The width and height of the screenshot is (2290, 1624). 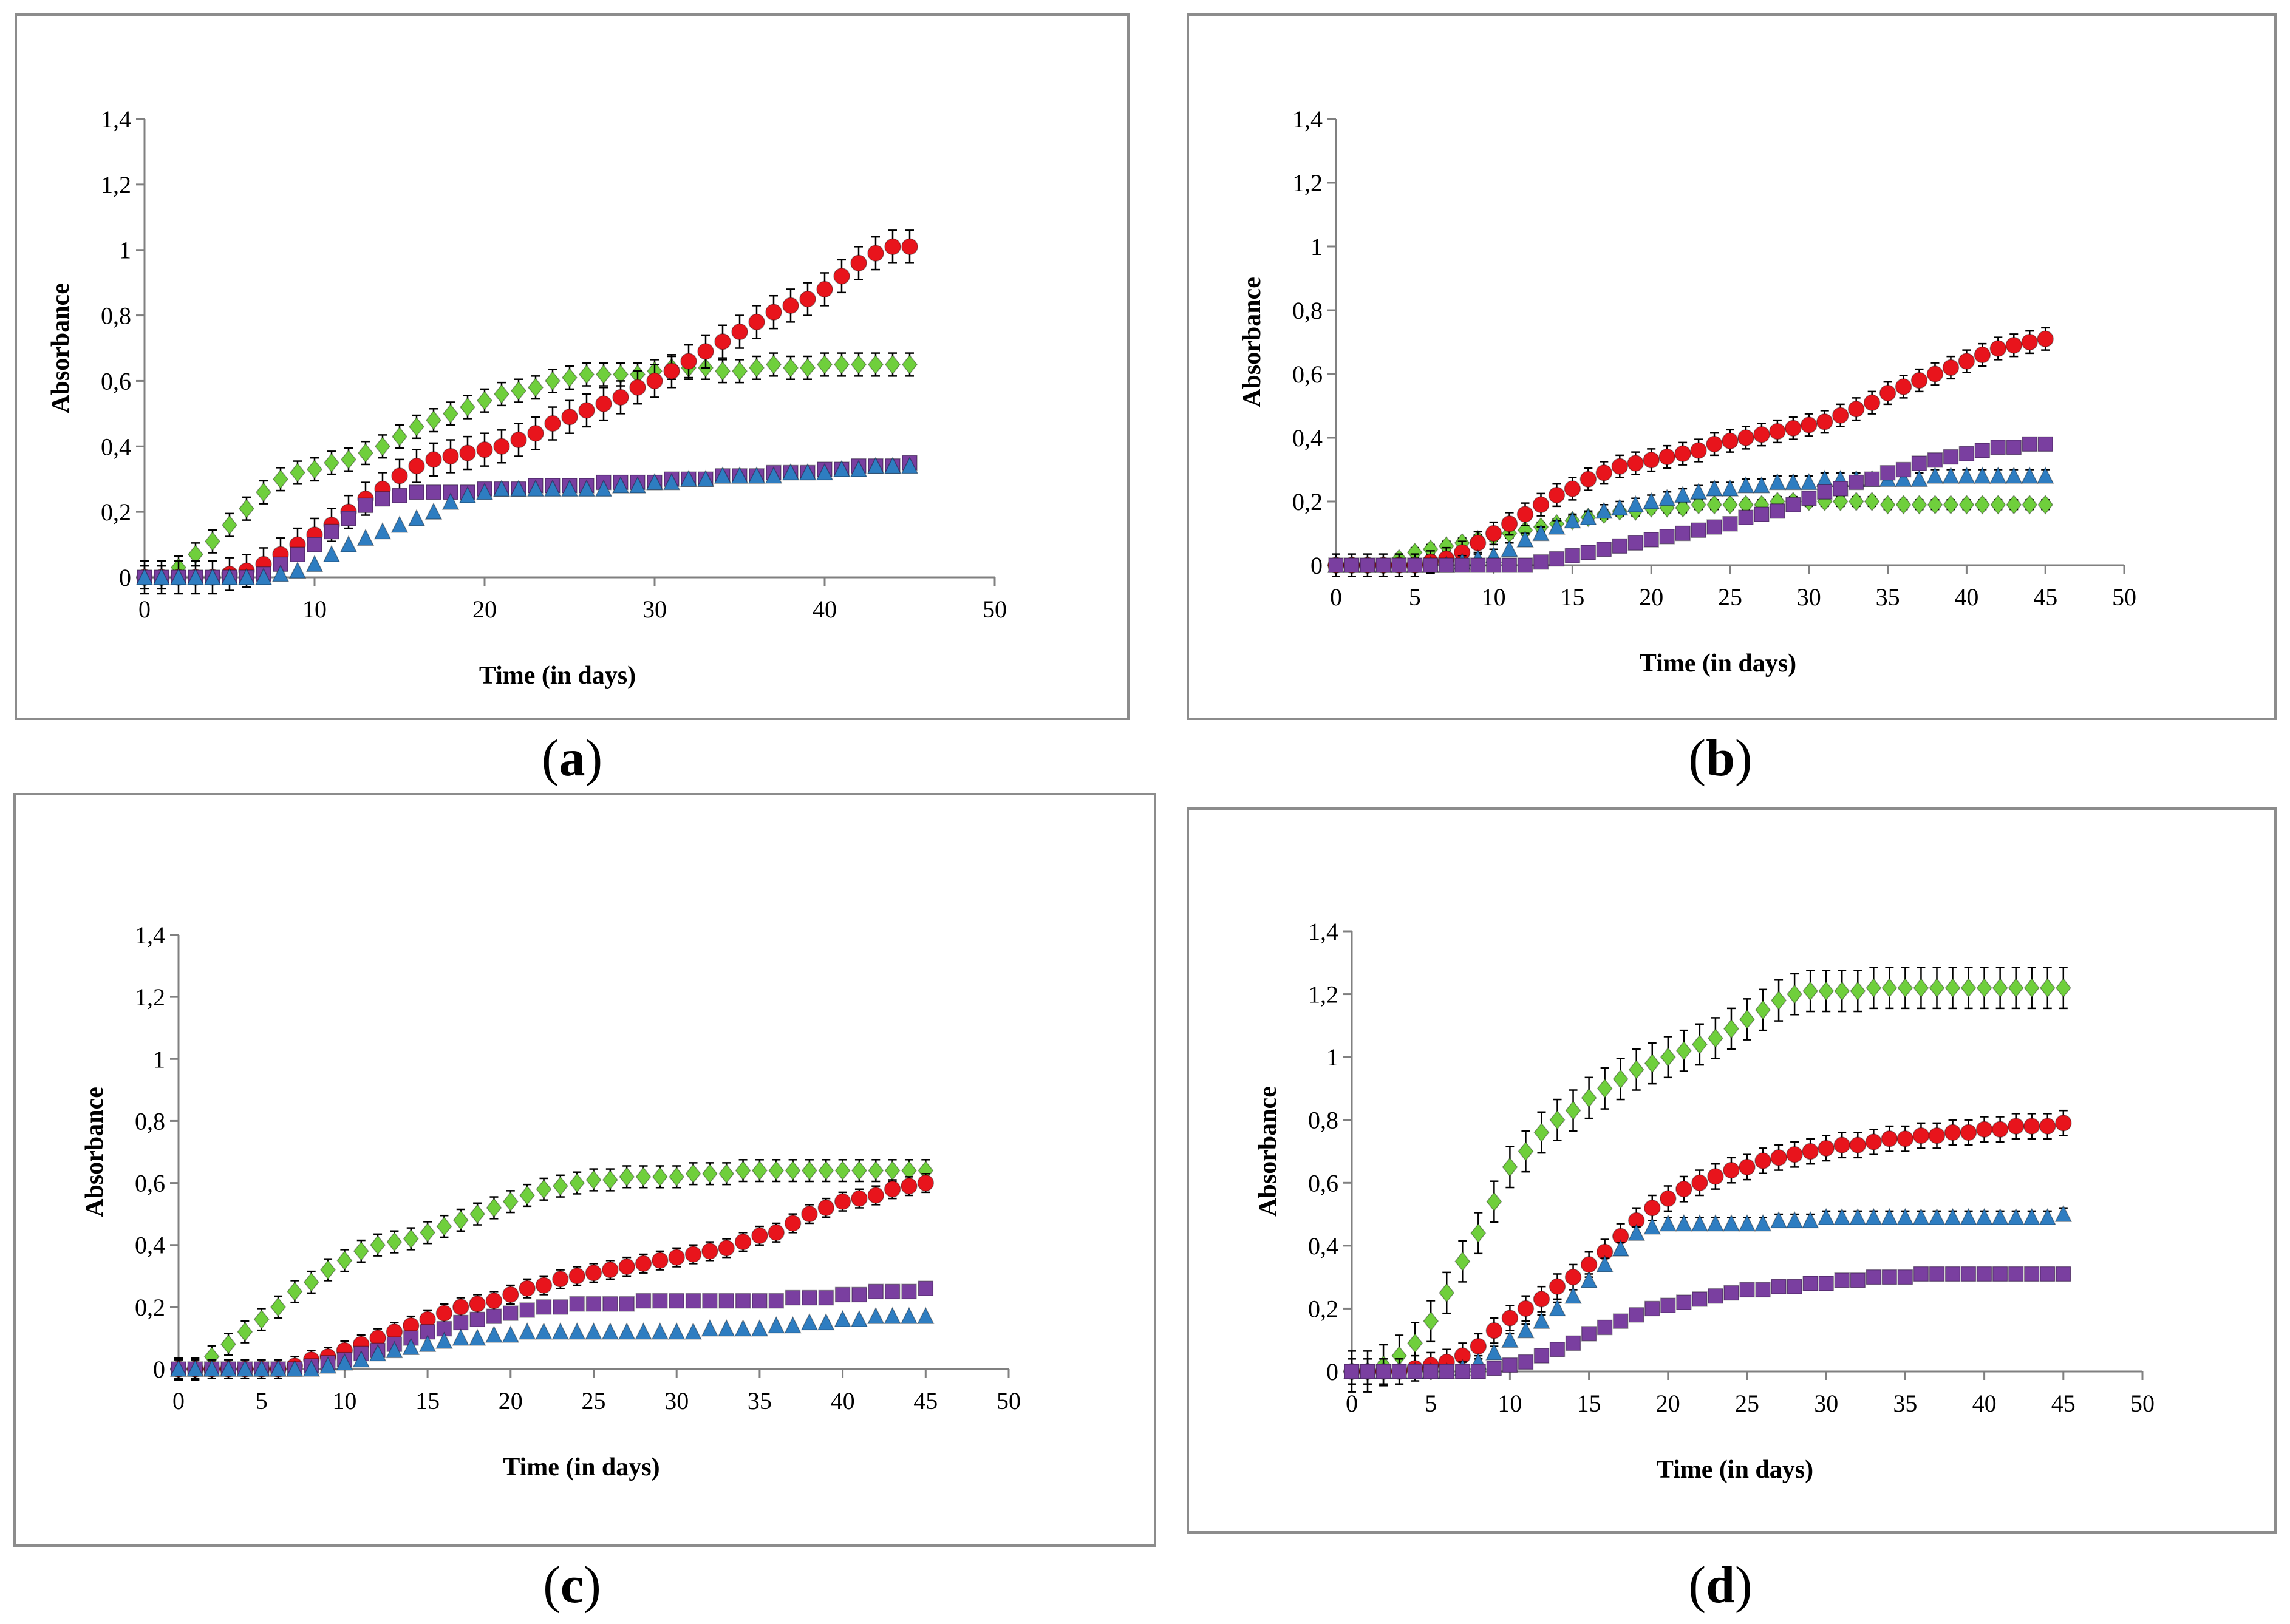 I want to click on y-tick-label: 1, so click(x=125, y=250).